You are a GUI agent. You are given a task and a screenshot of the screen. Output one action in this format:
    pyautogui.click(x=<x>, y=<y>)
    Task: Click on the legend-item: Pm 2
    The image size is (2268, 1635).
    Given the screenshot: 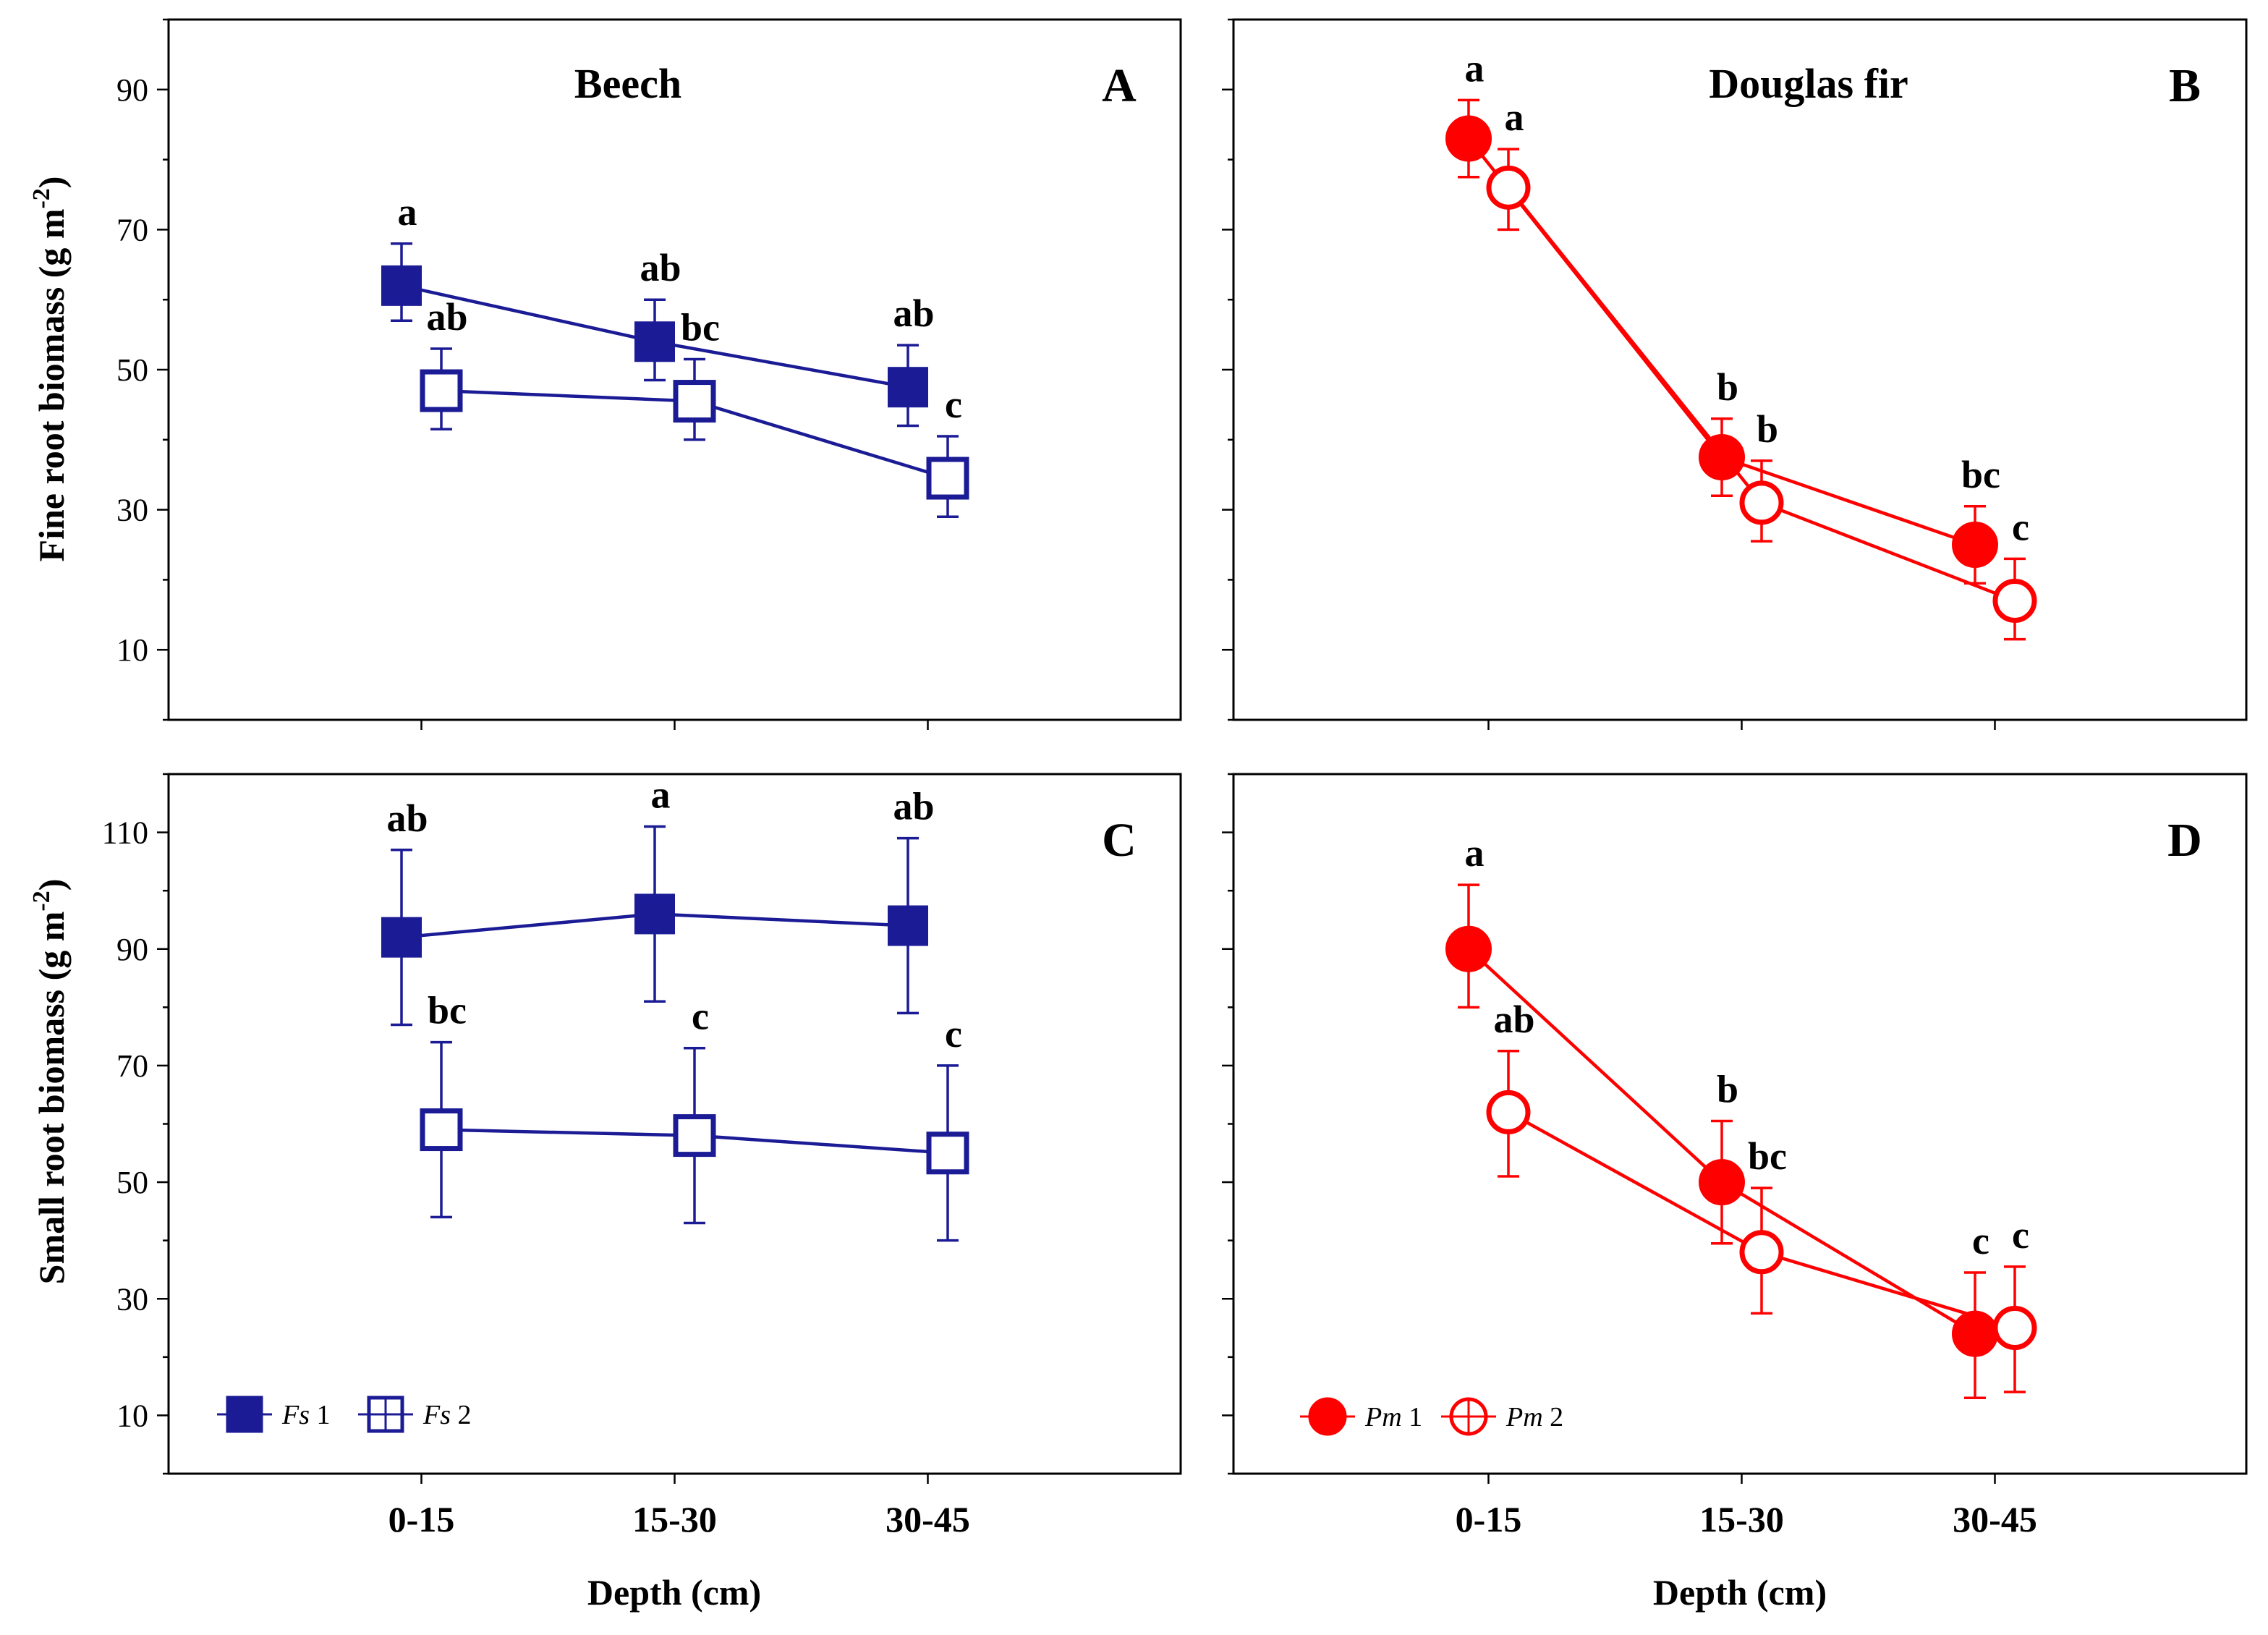 What is the action you would take?
    pyautogui.click(x=1502, y=1416)
    